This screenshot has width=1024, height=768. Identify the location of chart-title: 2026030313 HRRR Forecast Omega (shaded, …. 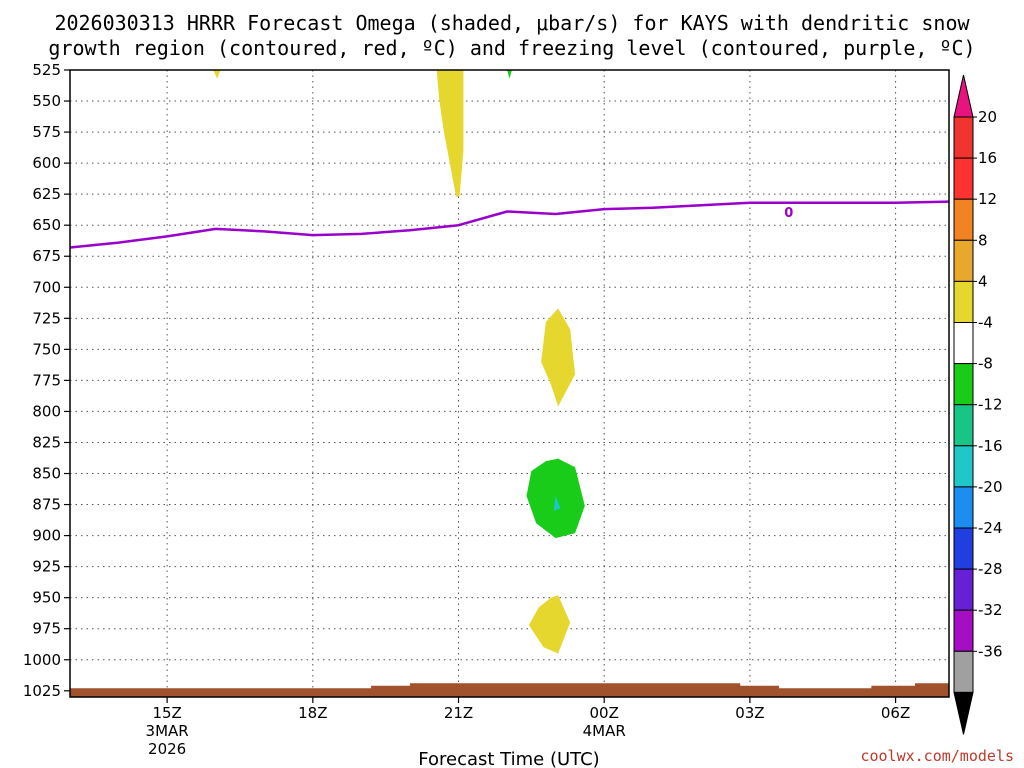
(511, 35).